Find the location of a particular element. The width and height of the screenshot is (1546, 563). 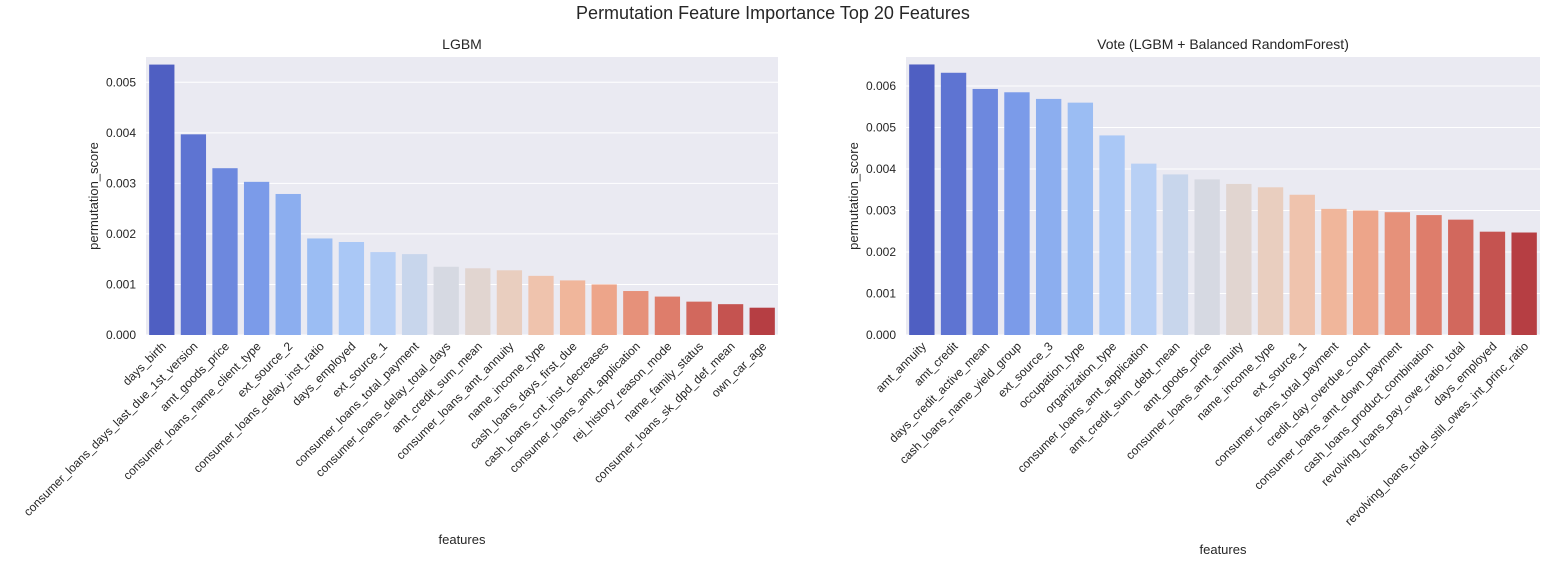

chart1-ytick-label: 0.000 is located at coordinates (121, 335).